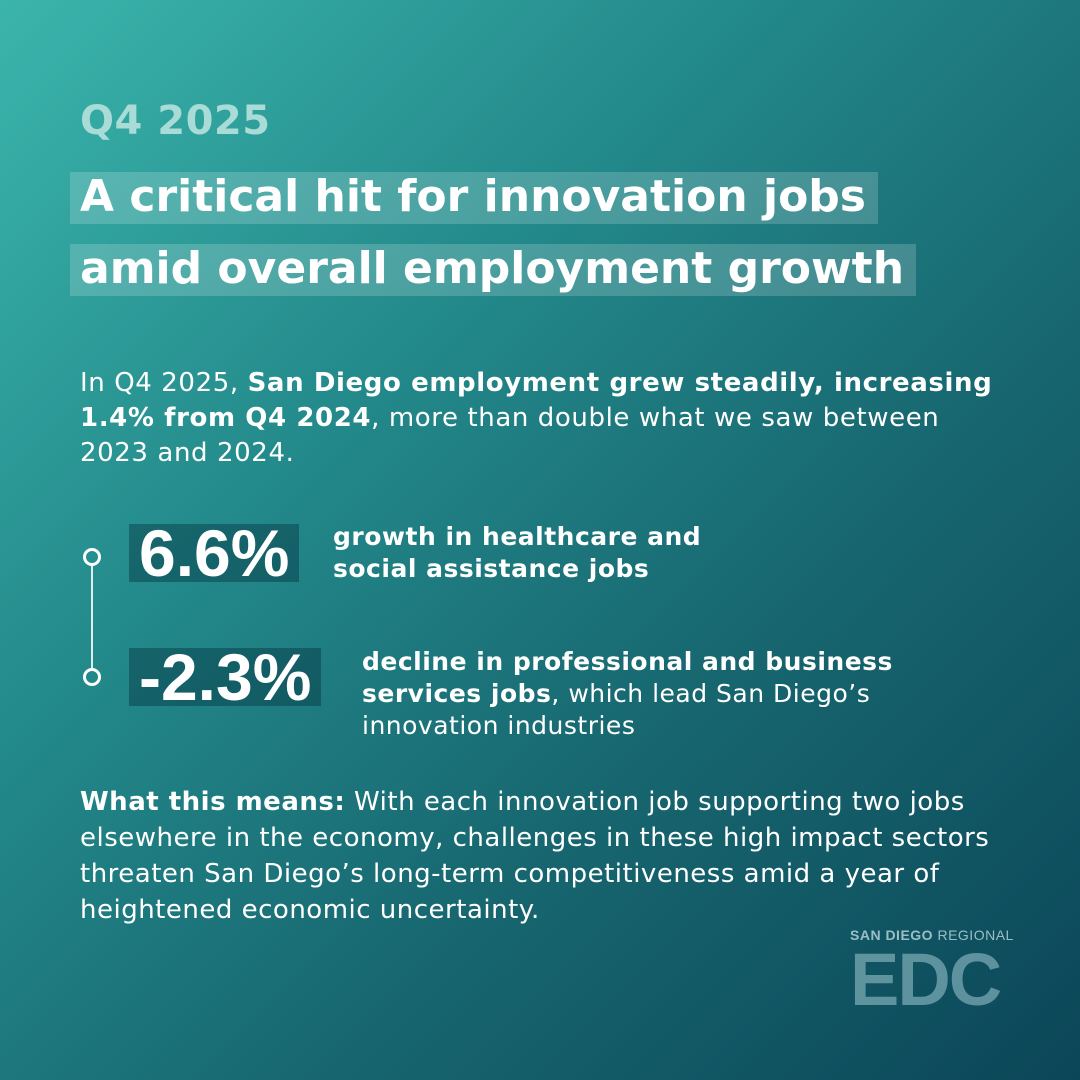 The width and height of the screenshot is (1080, 1080). I want to click on timeline-connector, so click(92, 617).